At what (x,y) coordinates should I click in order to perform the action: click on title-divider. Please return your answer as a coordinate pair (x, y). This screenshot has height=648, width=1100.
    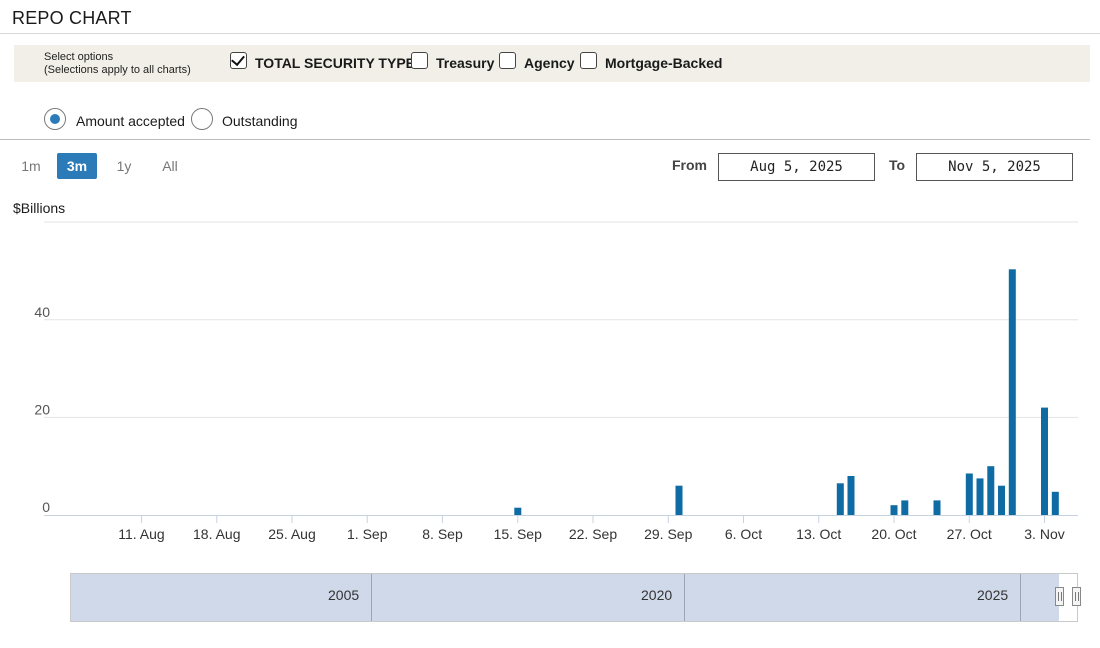
    Looking at the image, I should click on (550, 33).